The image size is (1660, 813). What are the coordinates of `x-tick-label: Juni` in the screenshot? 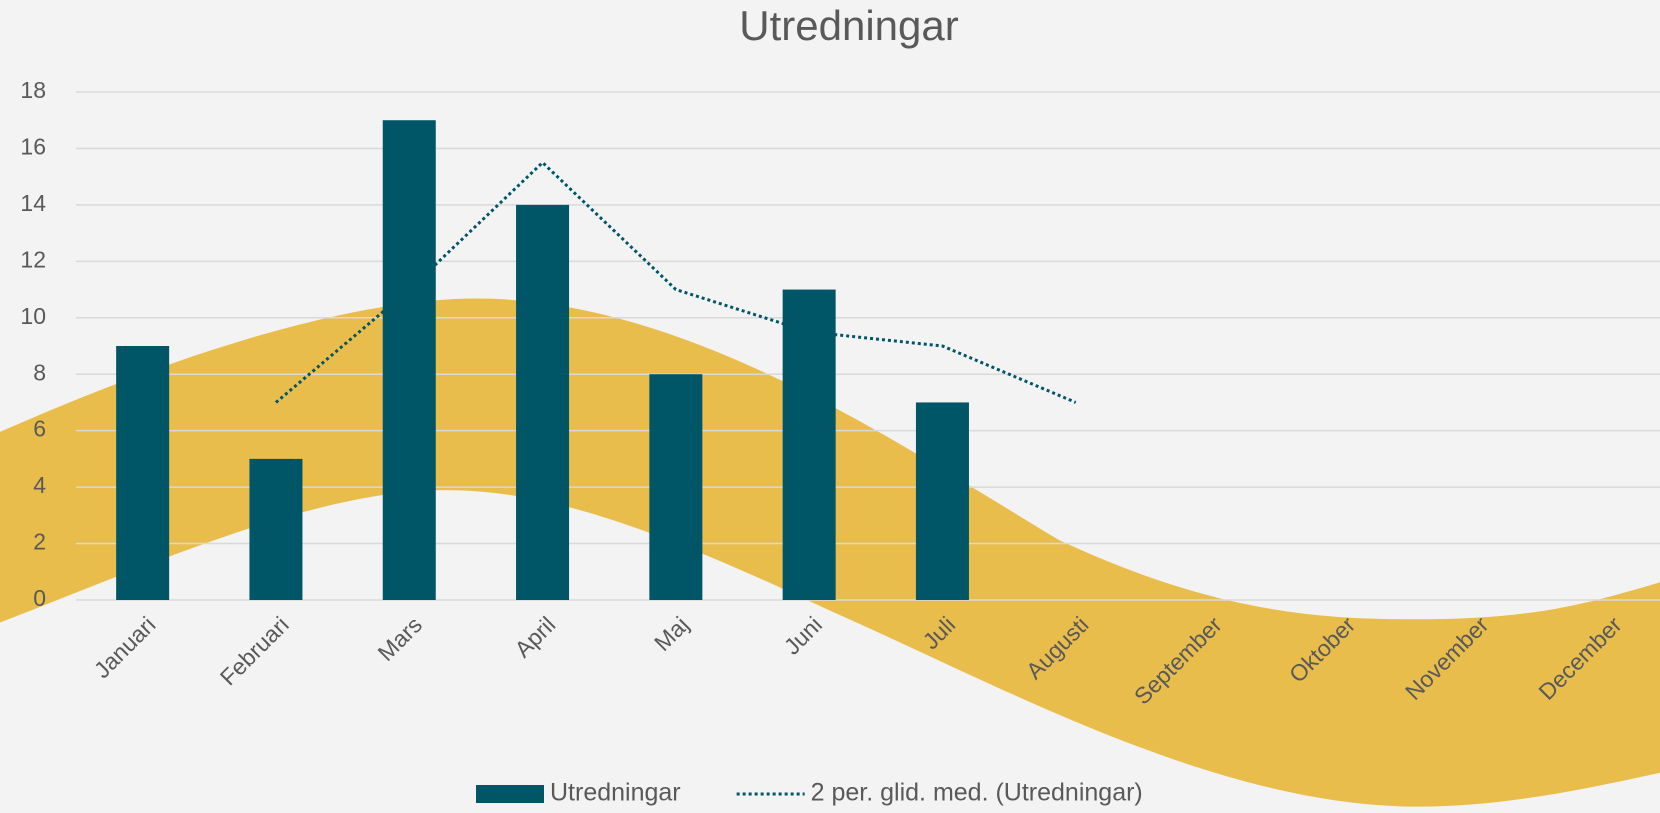 It's located at (803, 635).